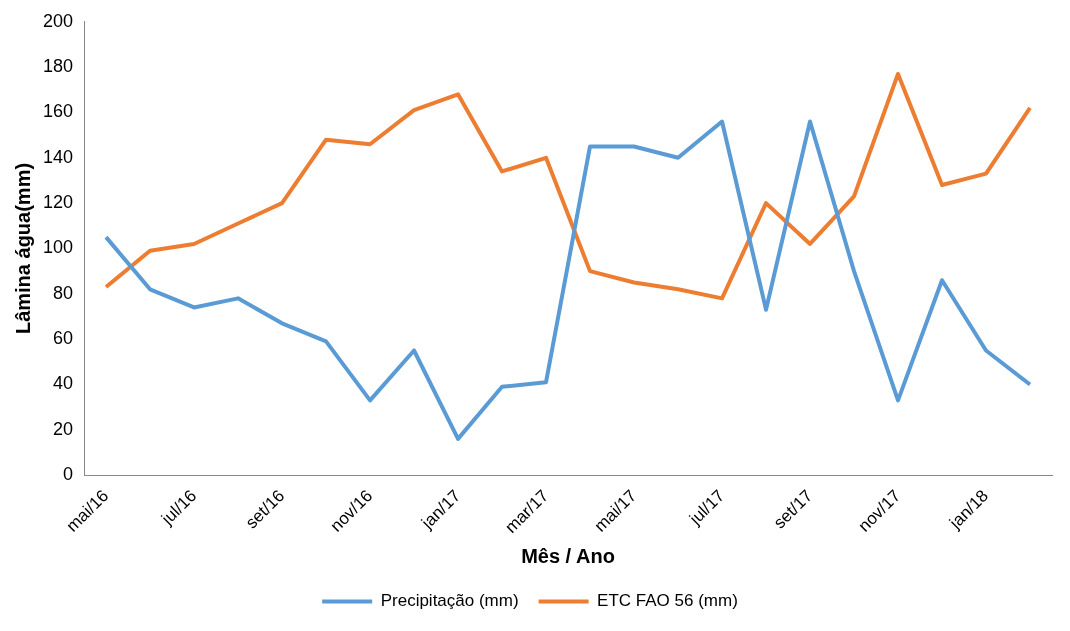 Image resolution: width=1070 pixels, height=631 pixels. What do you see at coordinates (568, 555) in the screenshot?
I see `x-axis-title: Mês / Ano` at bounding box center [568, 555].